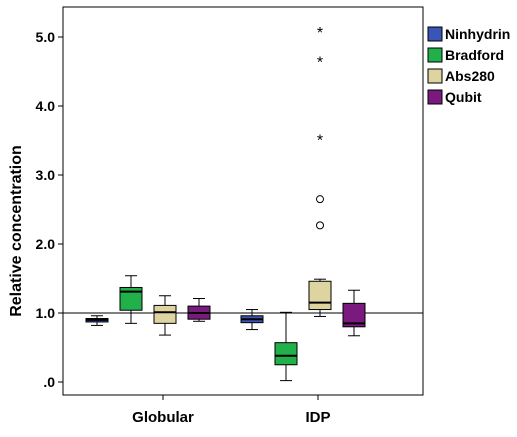 This screenshot has width=517, height=437. I want to click on x-tick-label: Globular, so click(163, 417).